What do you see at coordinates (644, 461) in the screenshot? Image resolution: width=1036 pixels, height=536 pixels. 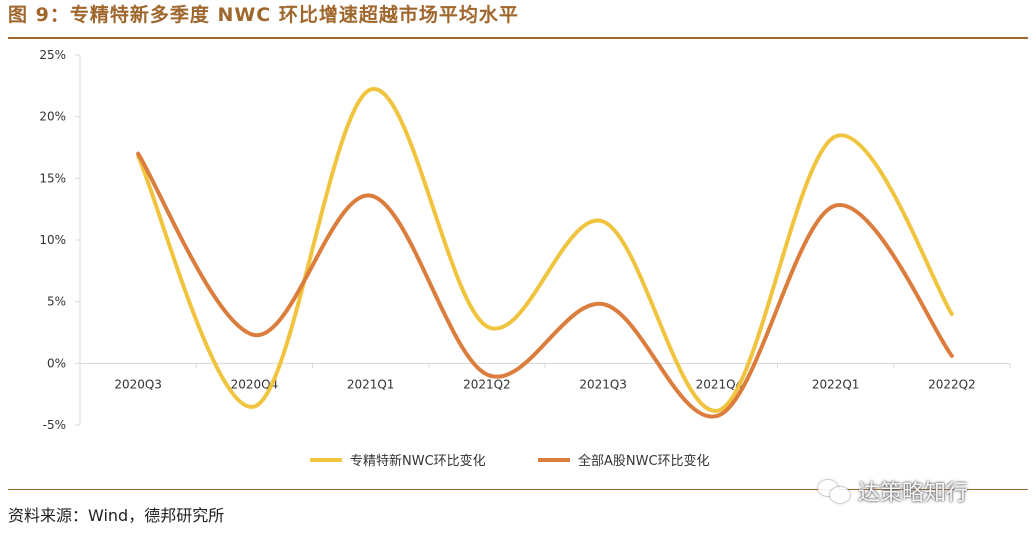 I see `legend-label-2: 全部A股NWC环比变化` at bounding box center [644, 461].